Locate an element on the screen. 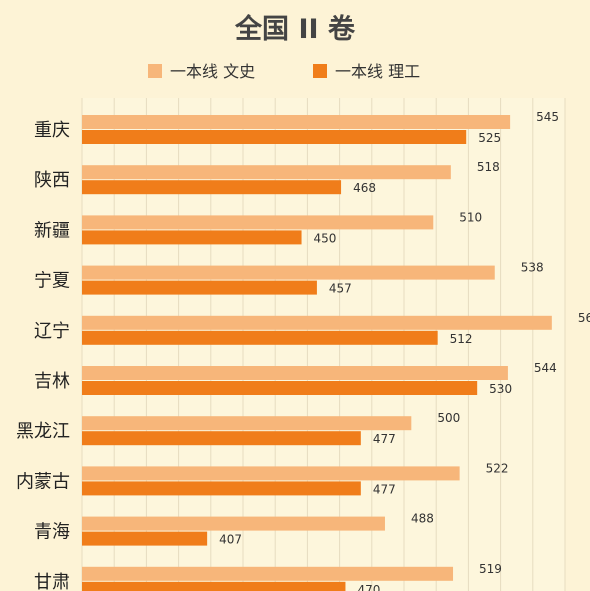 The width and height of the screenshot is (590, 591). data-label: 488 is located at coordinates (422, 519).